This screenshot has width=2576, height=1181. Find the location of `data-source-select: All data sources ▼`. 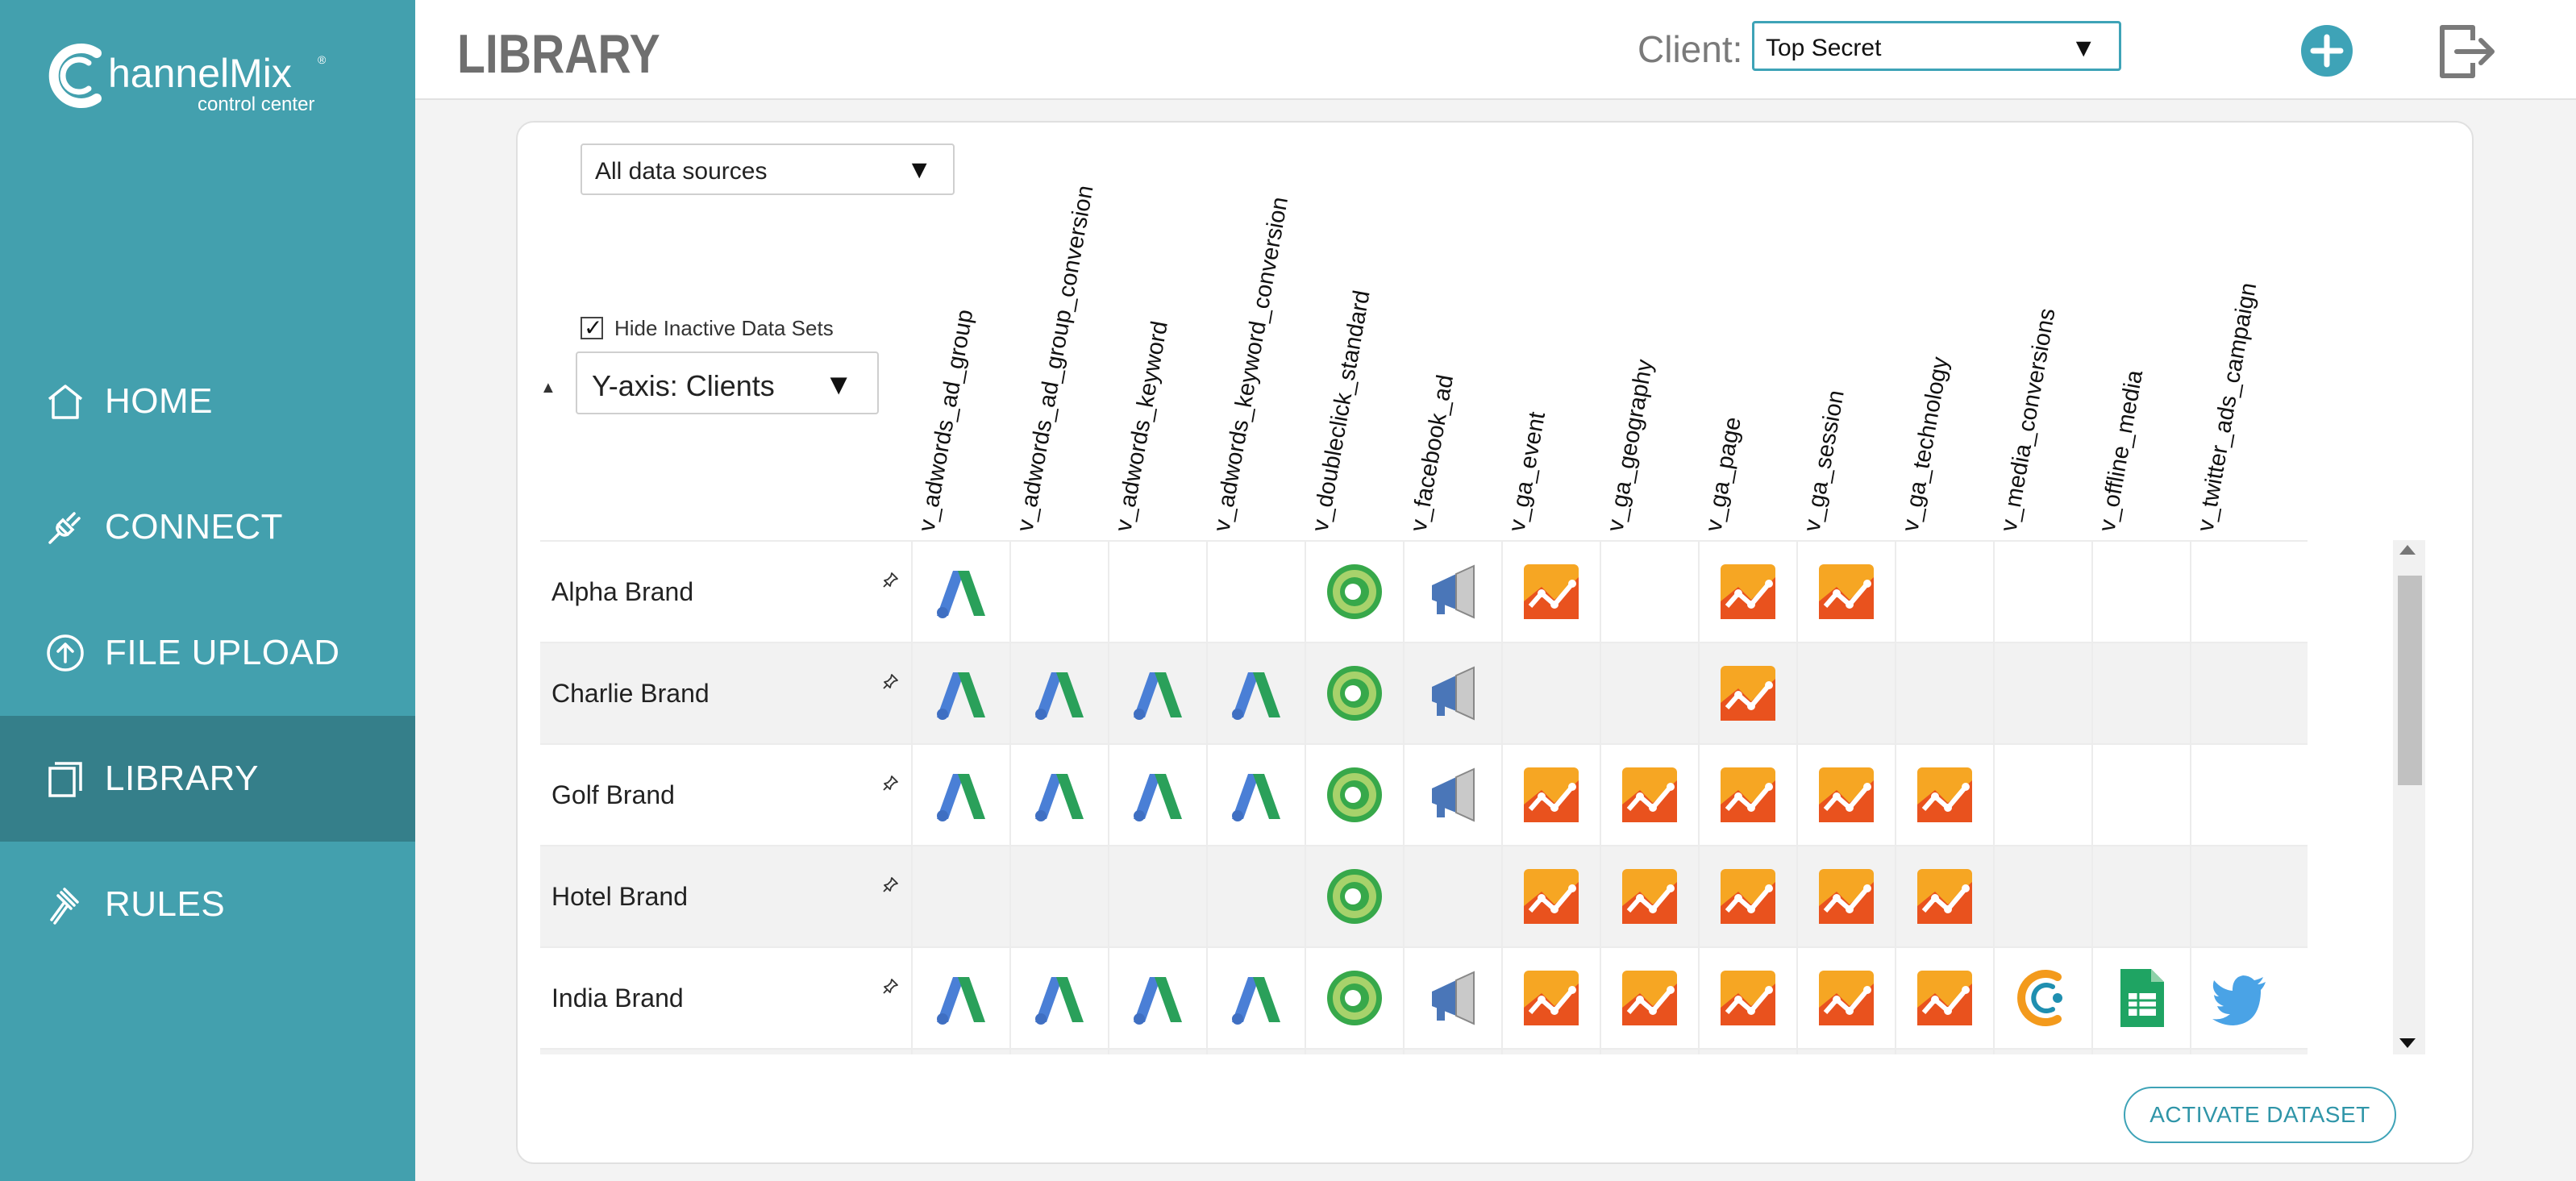

data-source-select: All data sources ▼ is located at coordinates (768, 169).